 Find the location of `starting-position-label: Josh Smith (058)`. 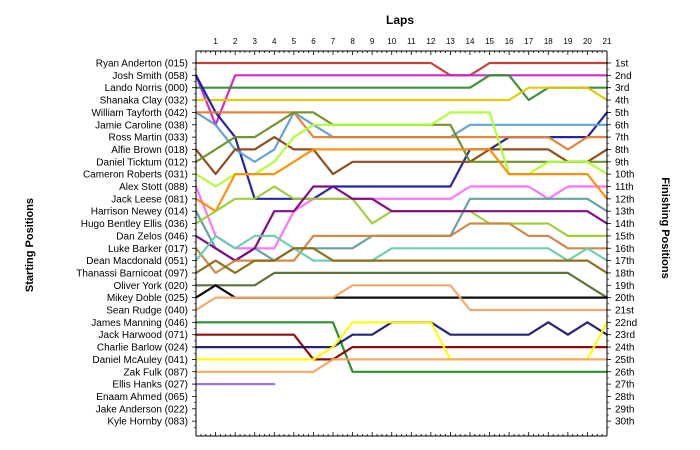

starting-position-label: Josh Smith (058) is located at coordinates (150, 76).